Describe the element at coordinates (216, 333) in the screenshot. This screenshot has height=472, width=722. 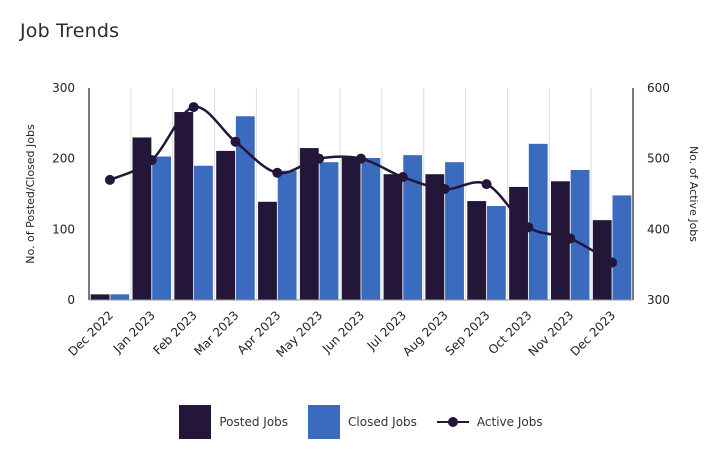
I see `x-tick-label: Mar 2023` at that location.